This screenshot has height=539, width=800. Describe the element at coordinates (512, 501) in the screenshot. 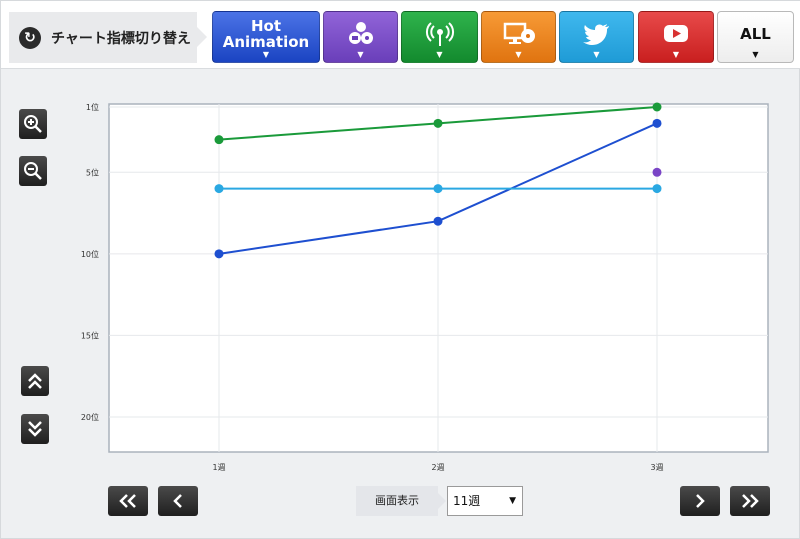

I see `caret-down-icon: ▼` at that location.